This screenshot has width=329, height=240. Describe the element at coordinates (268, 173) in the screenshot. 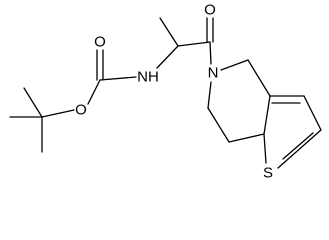

I see `atom-label: S` at that location.